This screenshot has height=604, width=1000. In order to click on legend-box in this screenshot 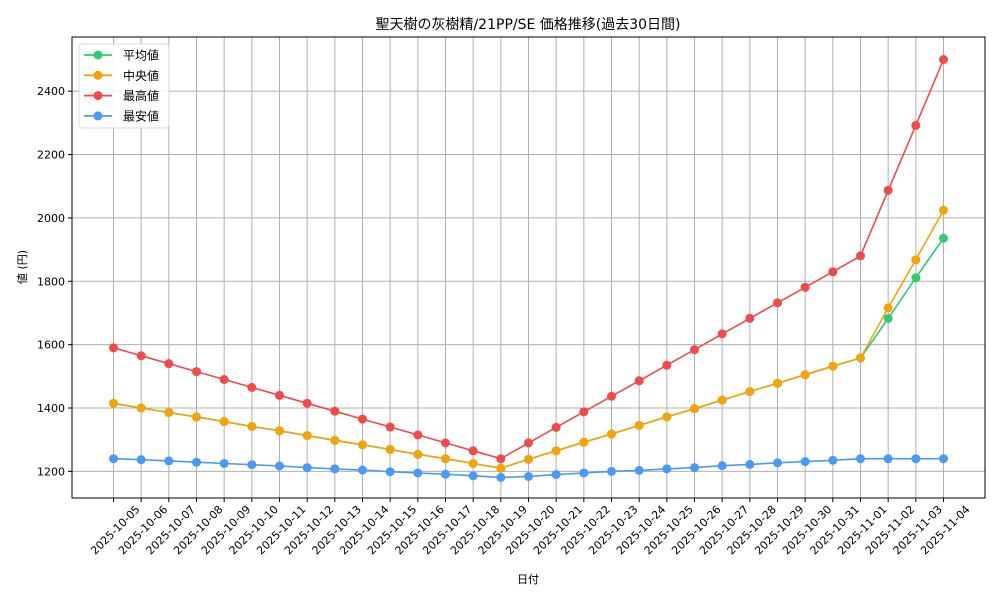, I will do `click(124, 86)`.